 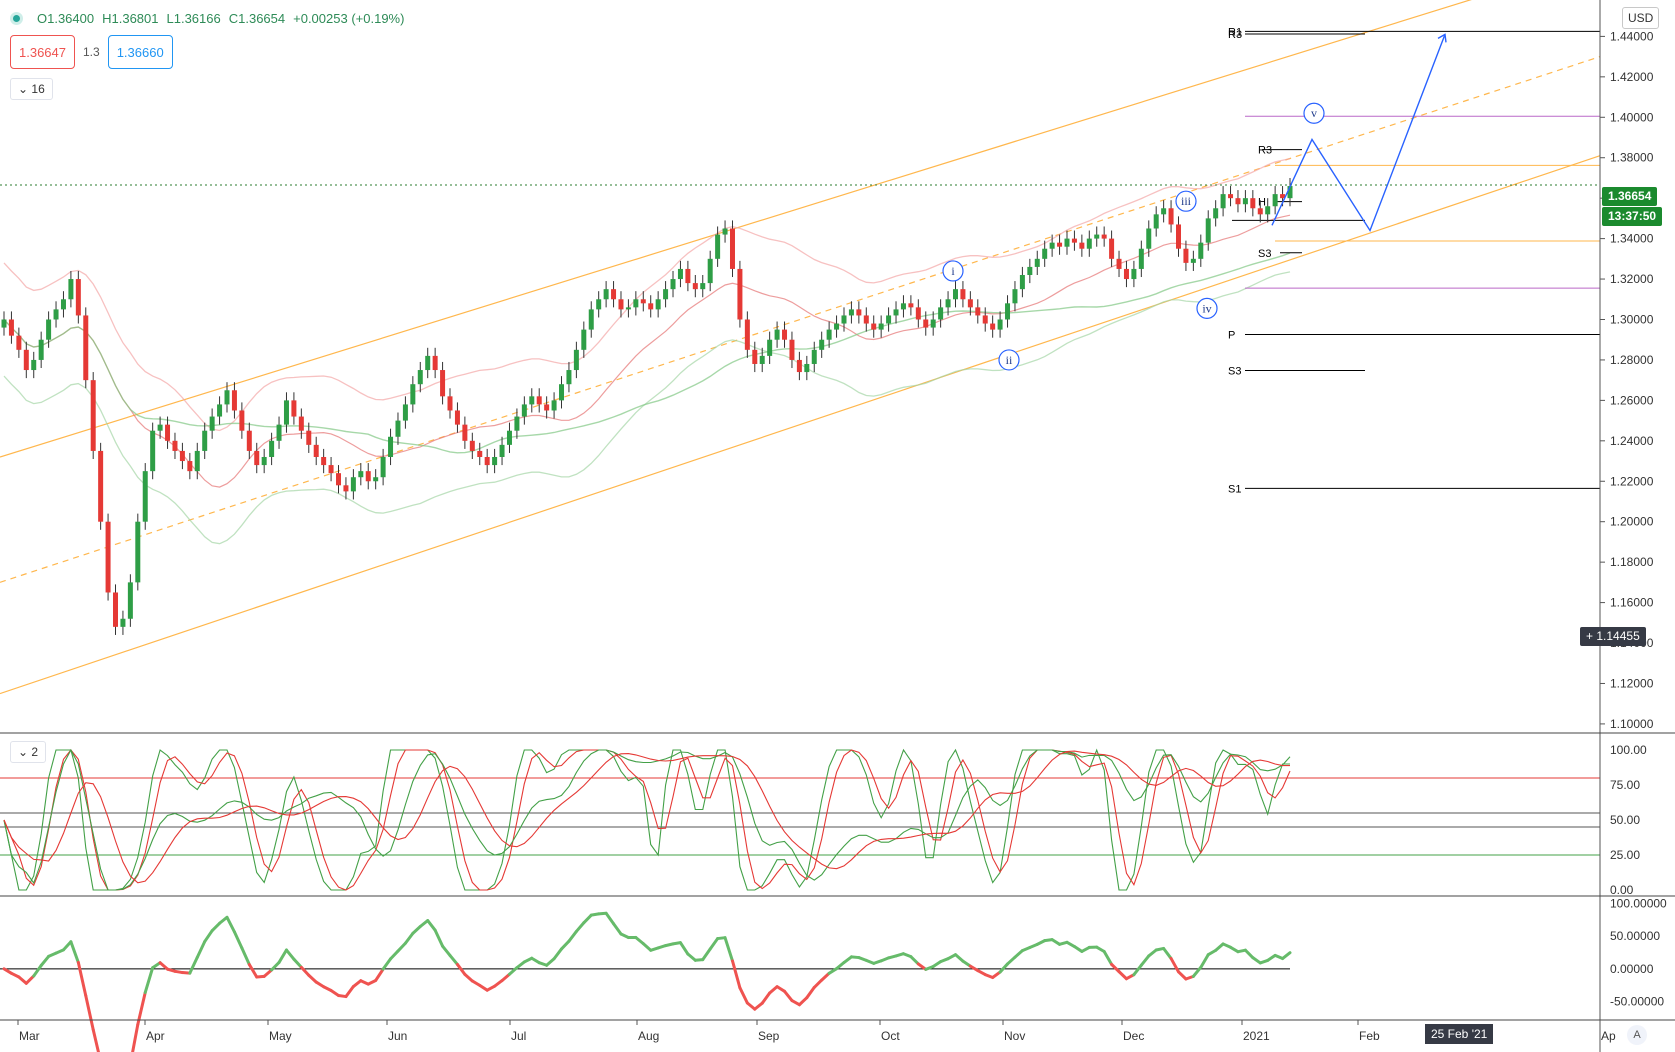 I want to click on close-value: C1.36654, so click(x=257, y=18).